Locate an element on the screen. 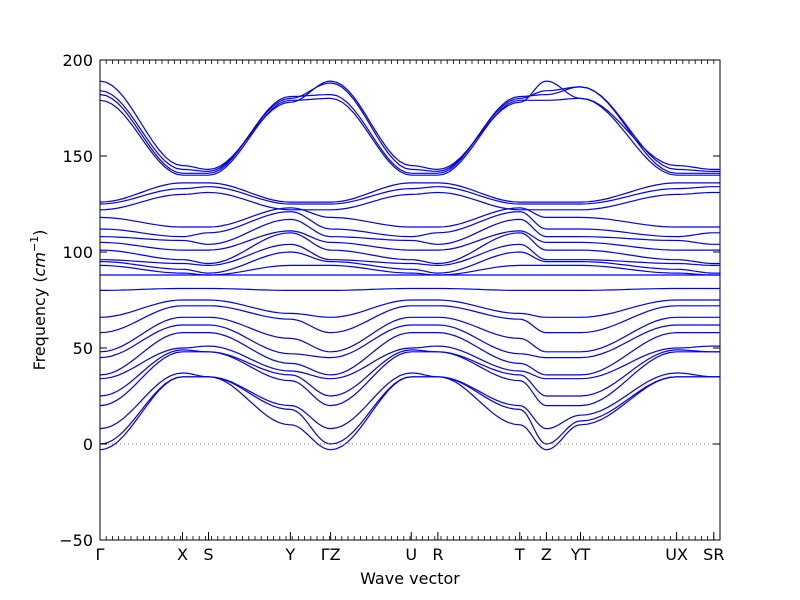  y-tick-label: −50 is located at coordinates (76, 540).